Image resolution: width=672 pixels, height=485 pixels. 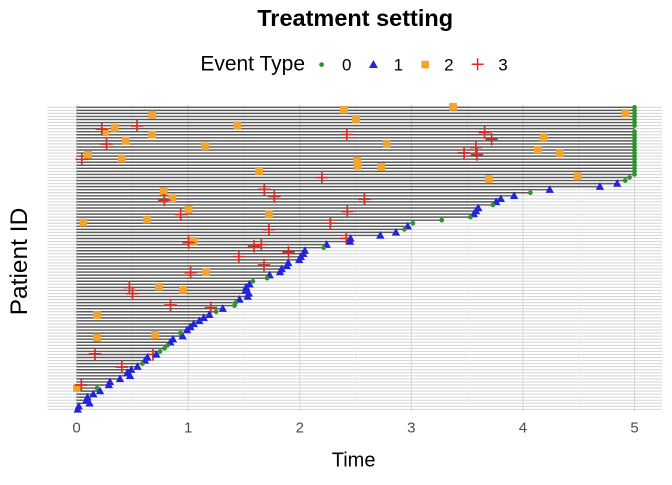 I want to click on svg-text: Event Type, so click(x=252, y=63).